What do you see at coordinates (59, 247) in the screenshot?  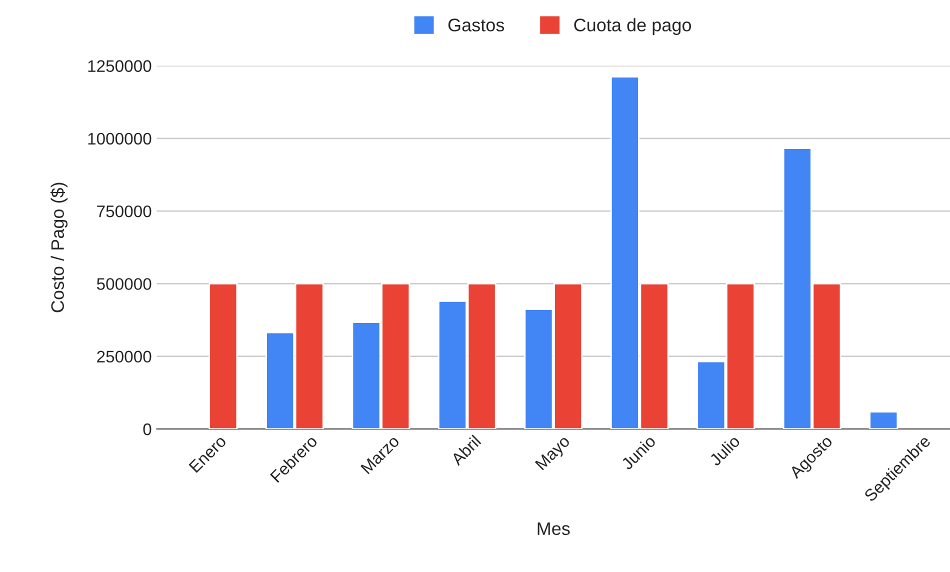 I see `y-axis-title: Costo / Pago ($)` at bounding box center [59, 247].